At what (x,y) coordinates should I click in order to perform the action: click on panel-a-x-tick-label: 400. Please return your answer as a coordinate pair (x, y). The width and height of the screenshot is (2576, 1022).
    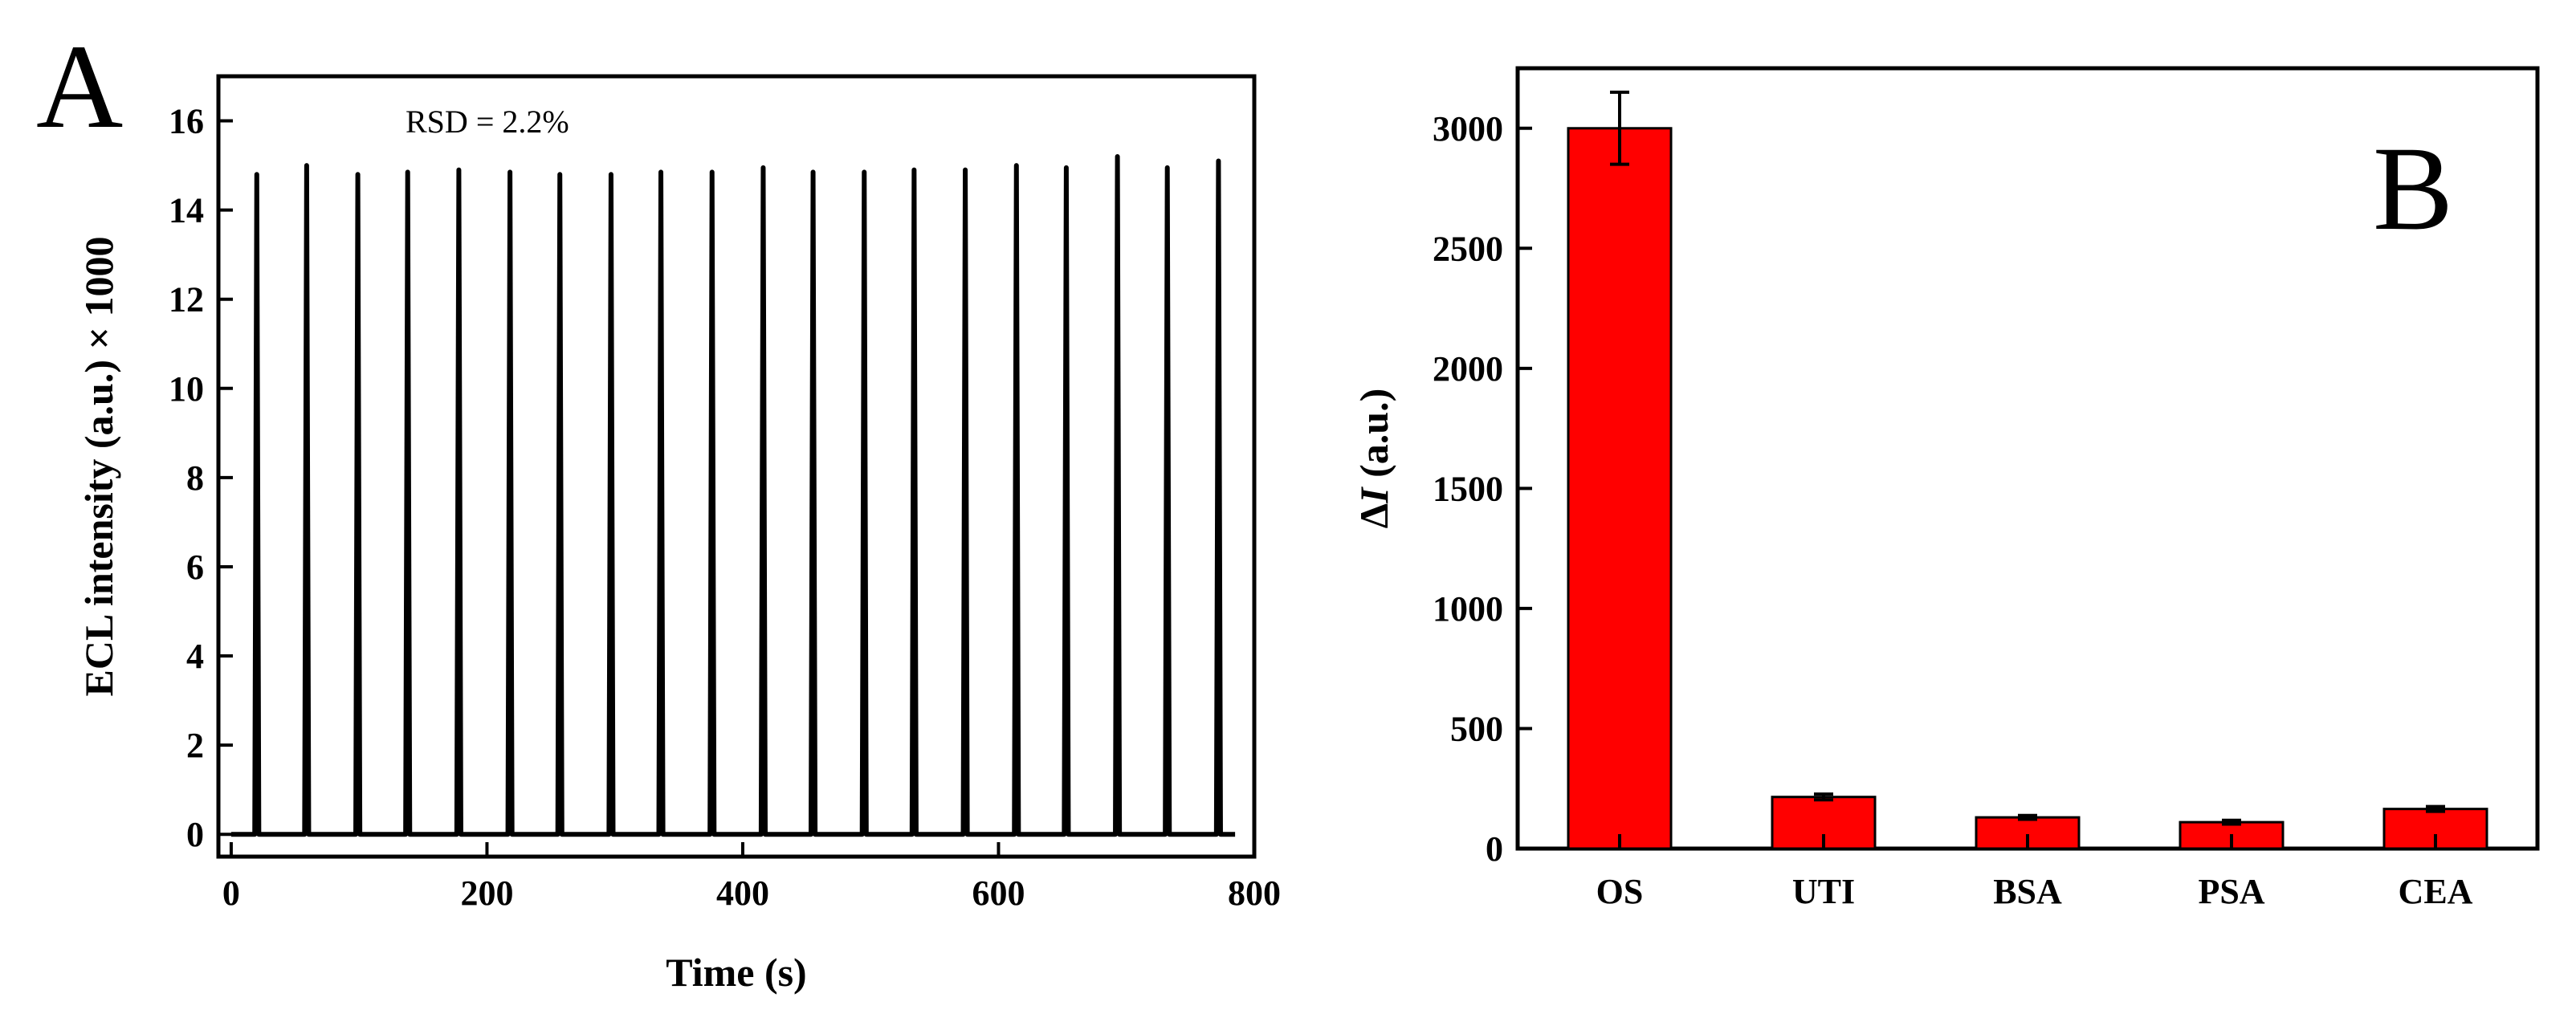
    Looking at the image, I should click on (742, 893).